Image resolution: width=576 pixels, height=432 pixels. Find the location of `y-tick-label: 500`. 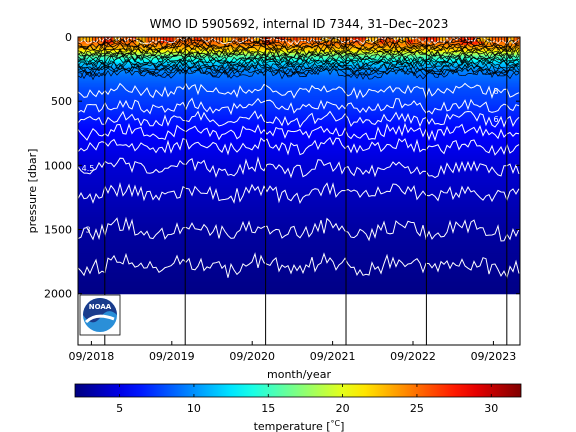

y-tick-label: 500 is located at coordinates (61, 101).